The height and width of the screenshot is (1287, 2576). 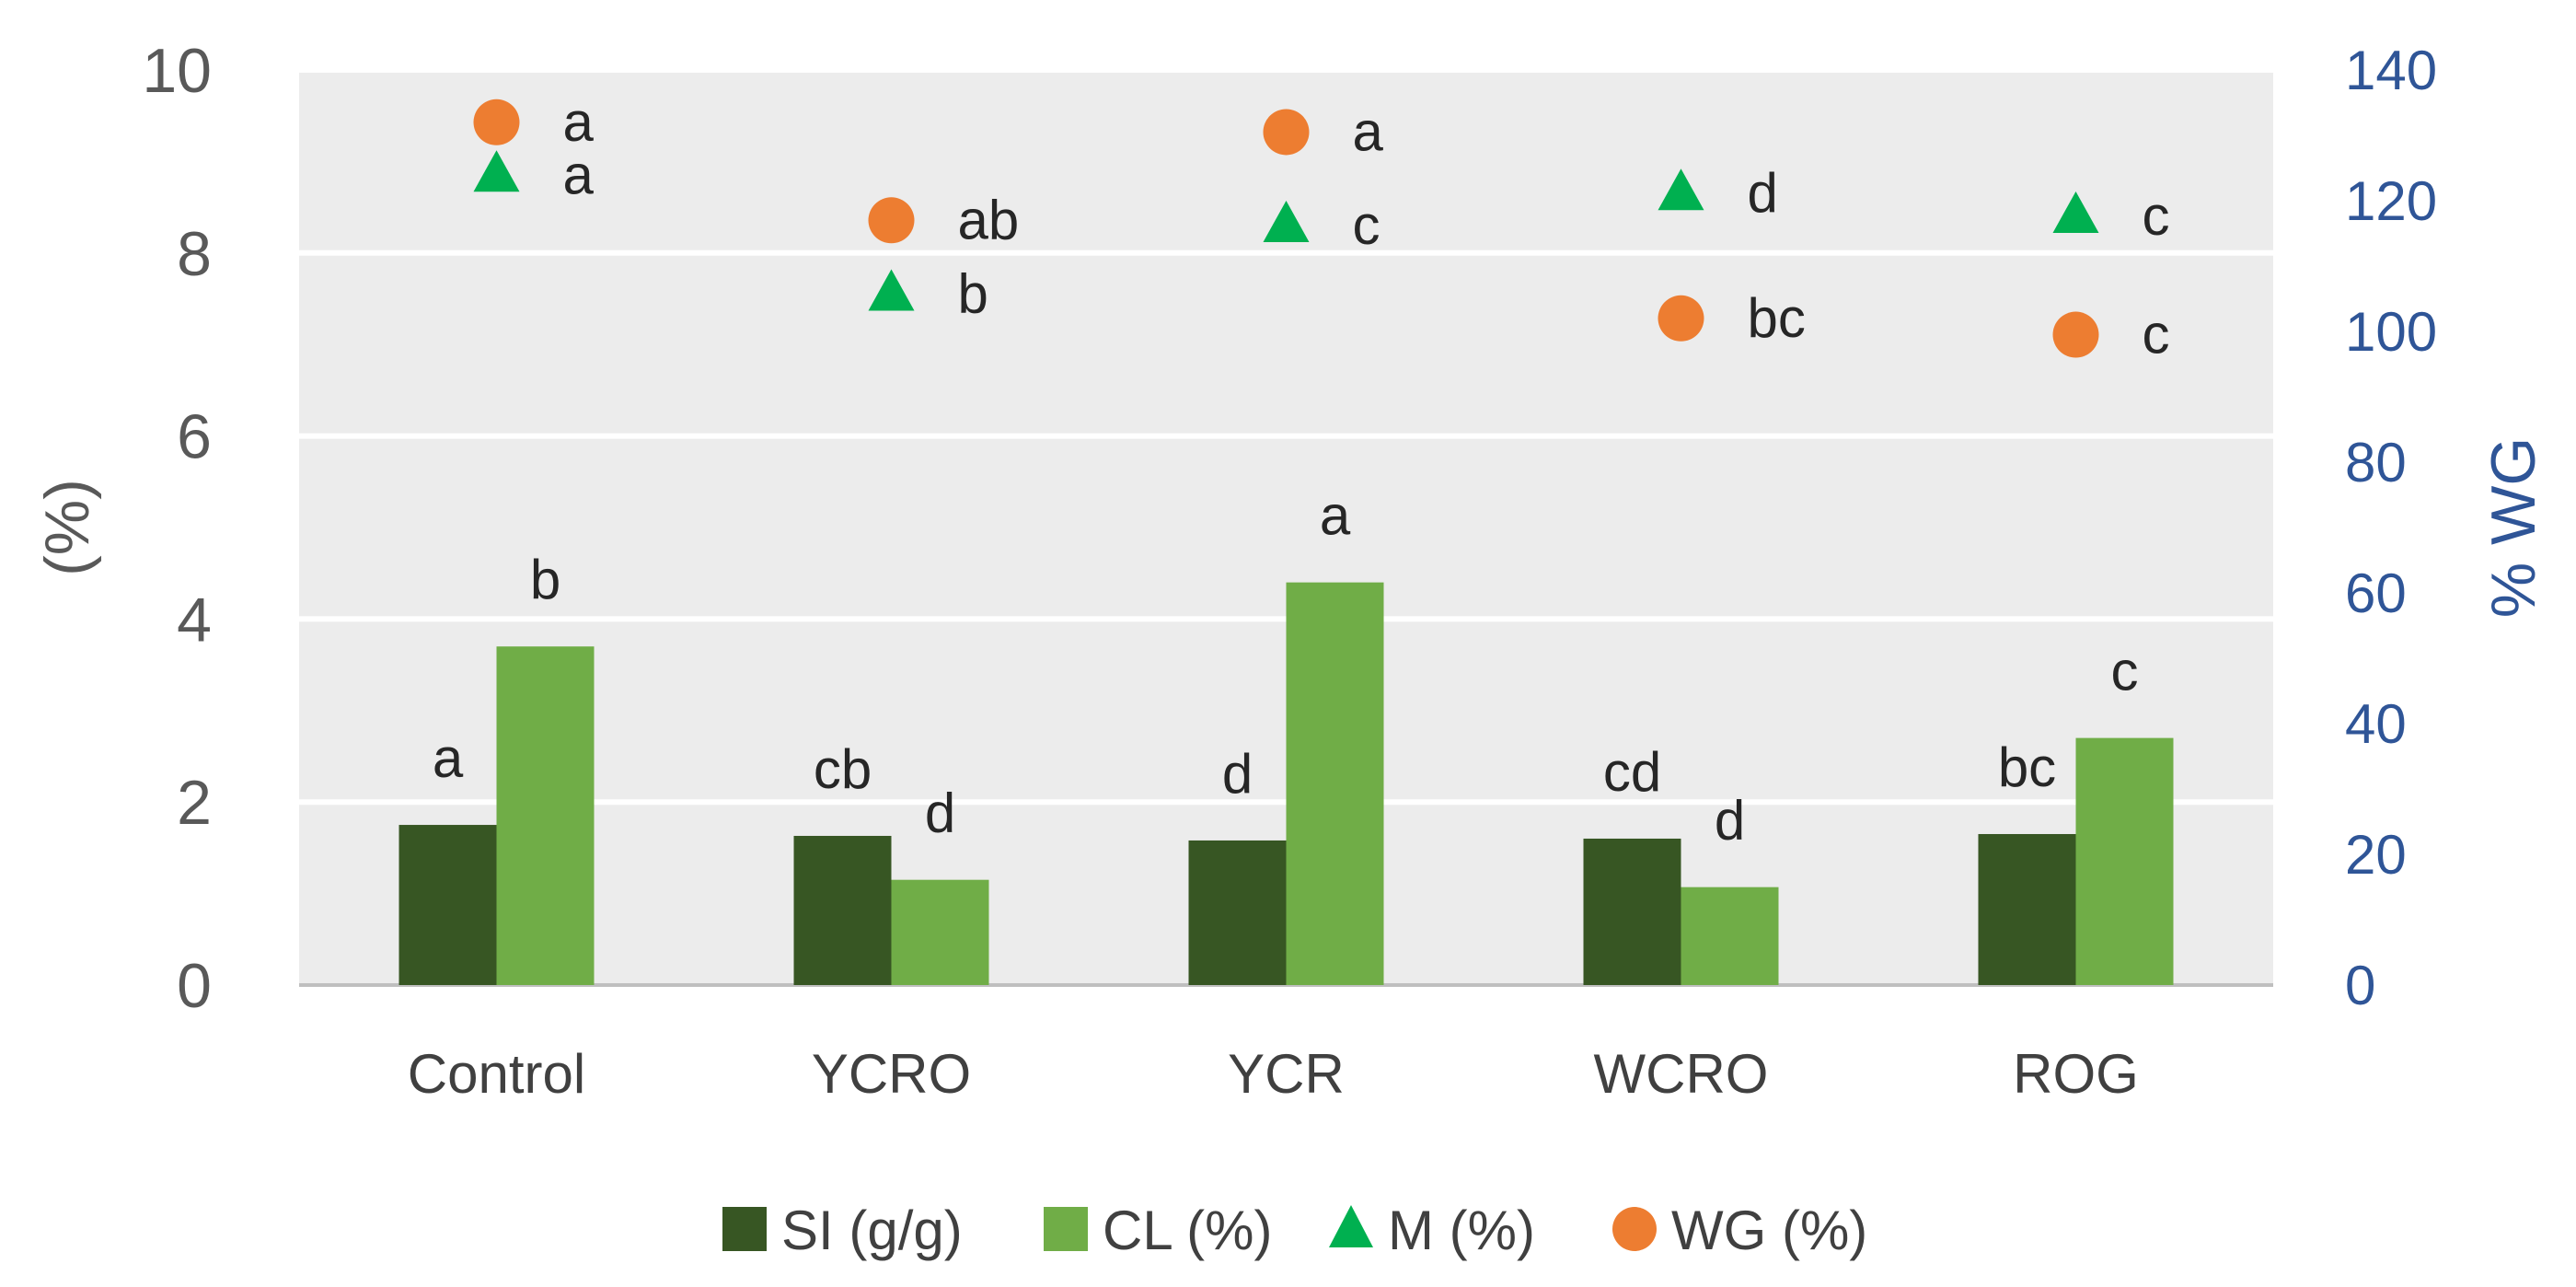 I want to click on legend-swatch-circle, so click(x=1634, y=1229).